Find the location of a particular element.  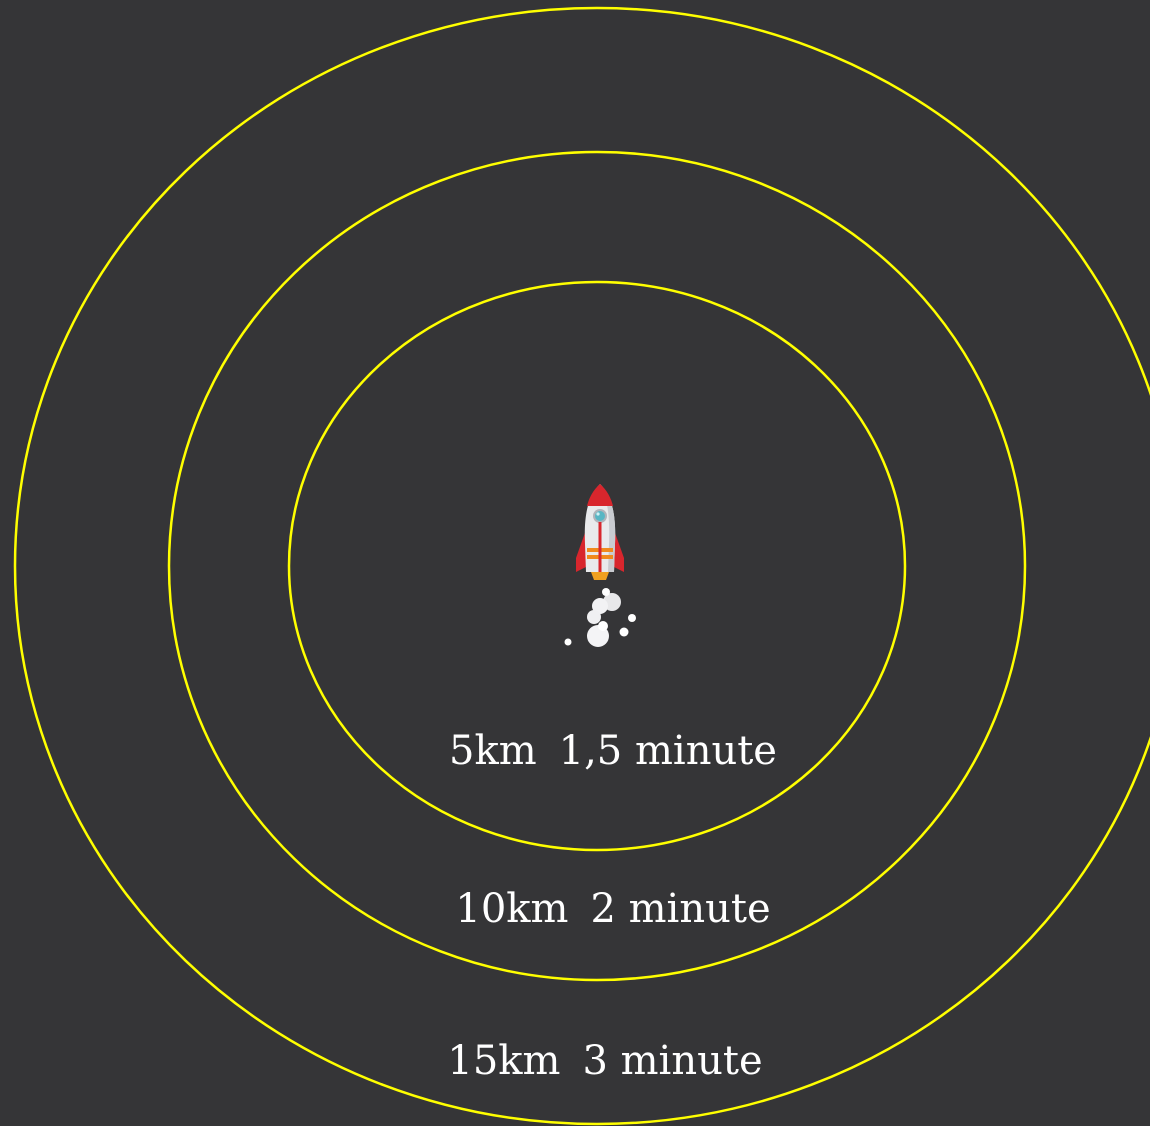

ring-label-10km: 10km 2 minute is located at coordinates (594, 909).